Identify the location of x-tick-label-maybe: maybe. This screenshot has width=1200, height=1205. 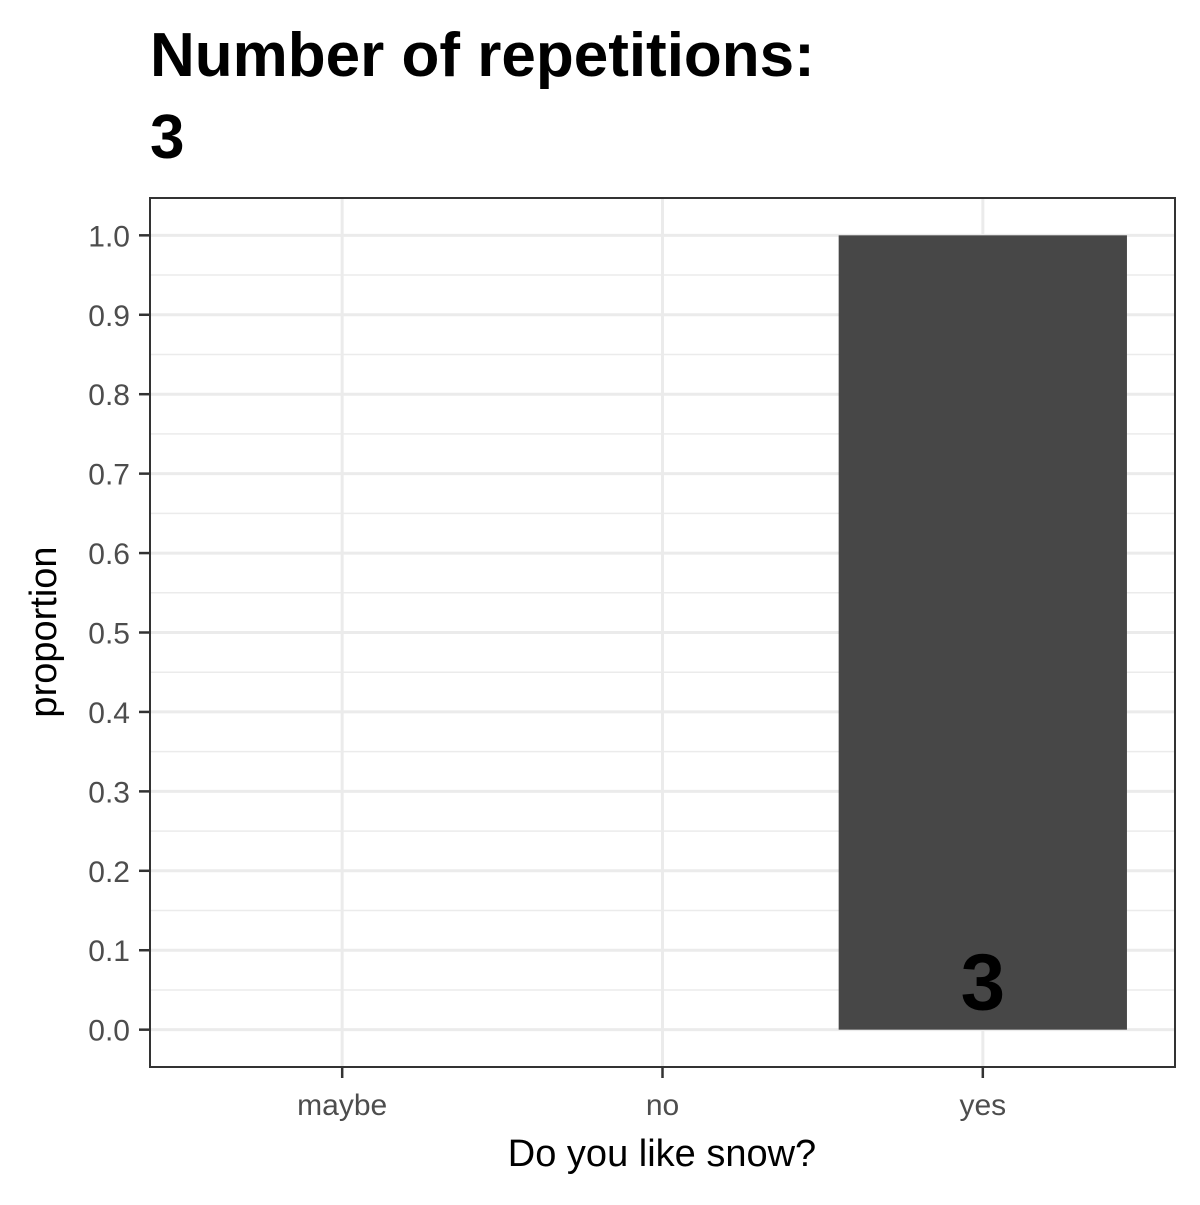
(342, 1105).